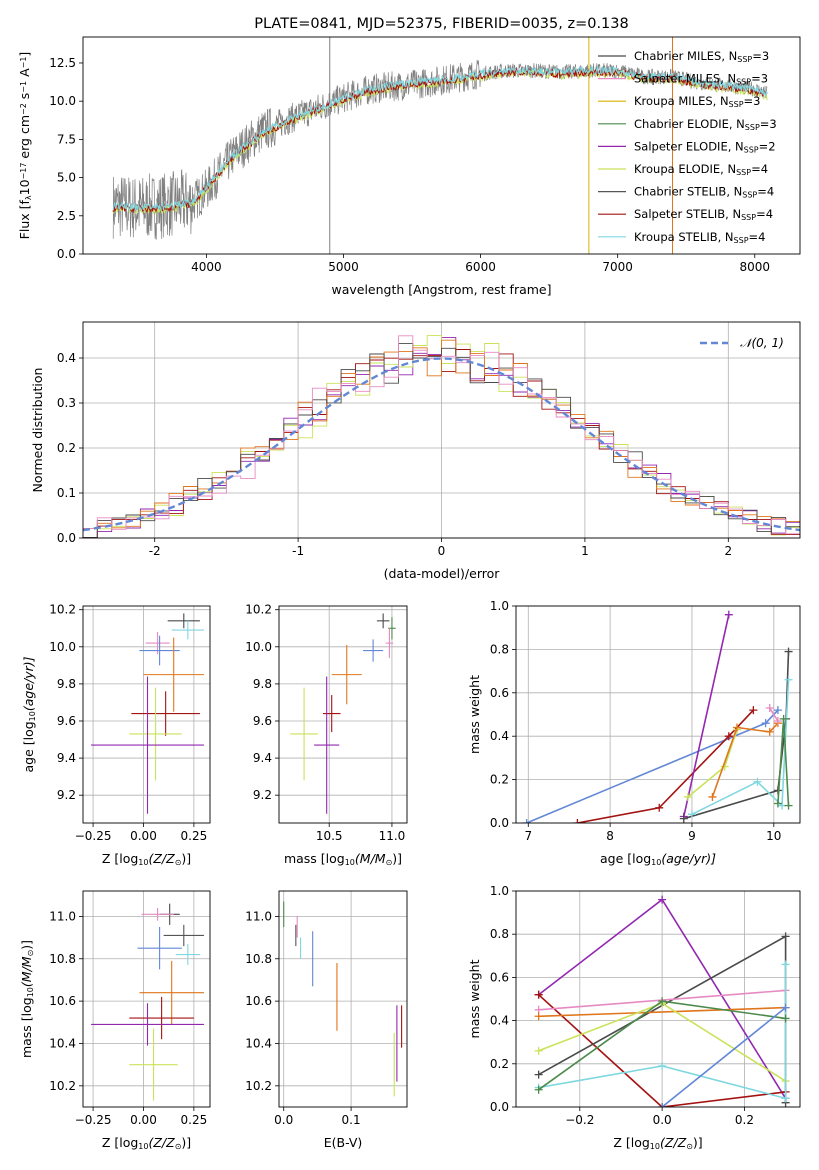  What do you see at coordinates (692, 836) in the screenshot?
I see `x-tick-label: 9` at bounding box center [692, 836].